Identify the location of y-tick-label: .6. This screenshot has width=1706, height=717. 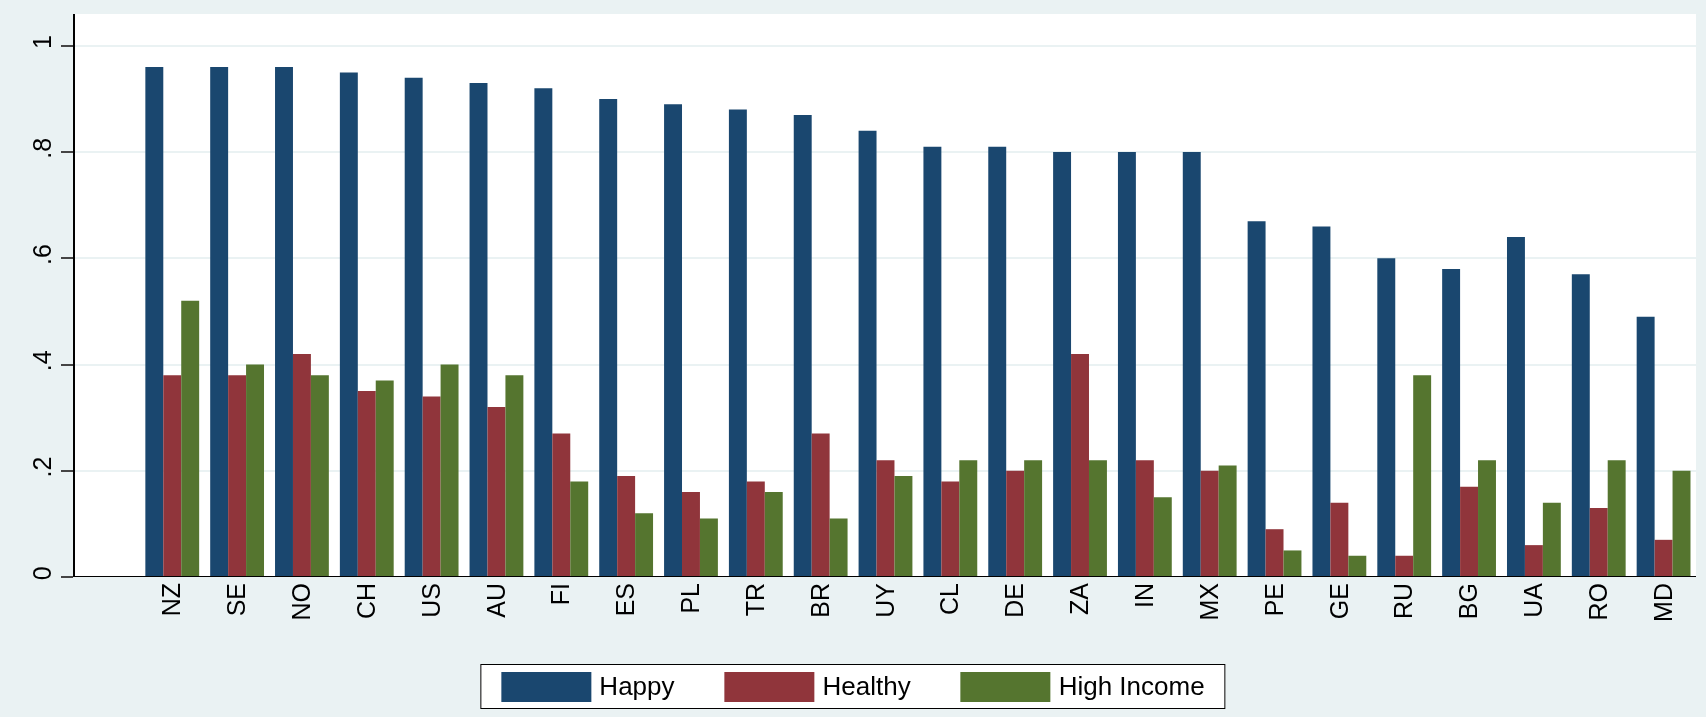
(42, 254).